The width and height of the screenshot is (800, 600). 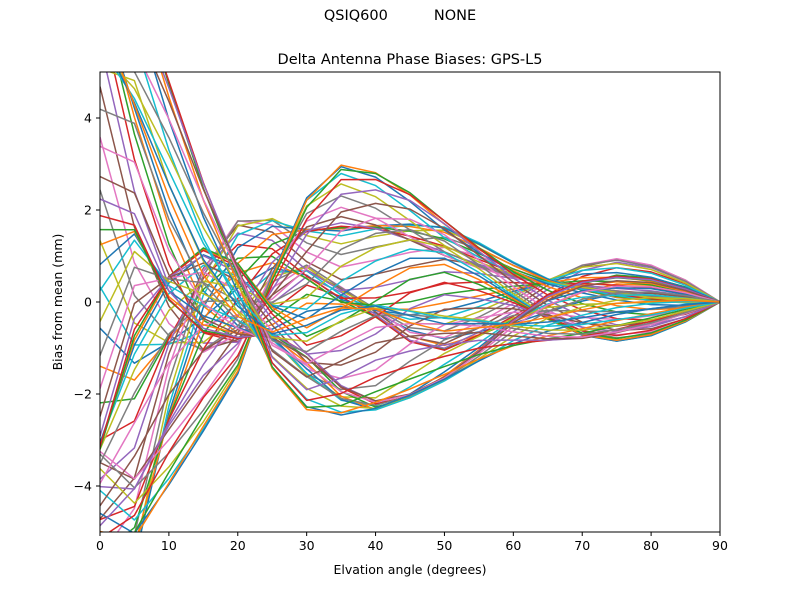 What do you see at coordinates (410, 60) in the screenshot?
I see `chart-title: Delta Antenna Phase Biases: GPS-L5` at bounding box center [410, 60].